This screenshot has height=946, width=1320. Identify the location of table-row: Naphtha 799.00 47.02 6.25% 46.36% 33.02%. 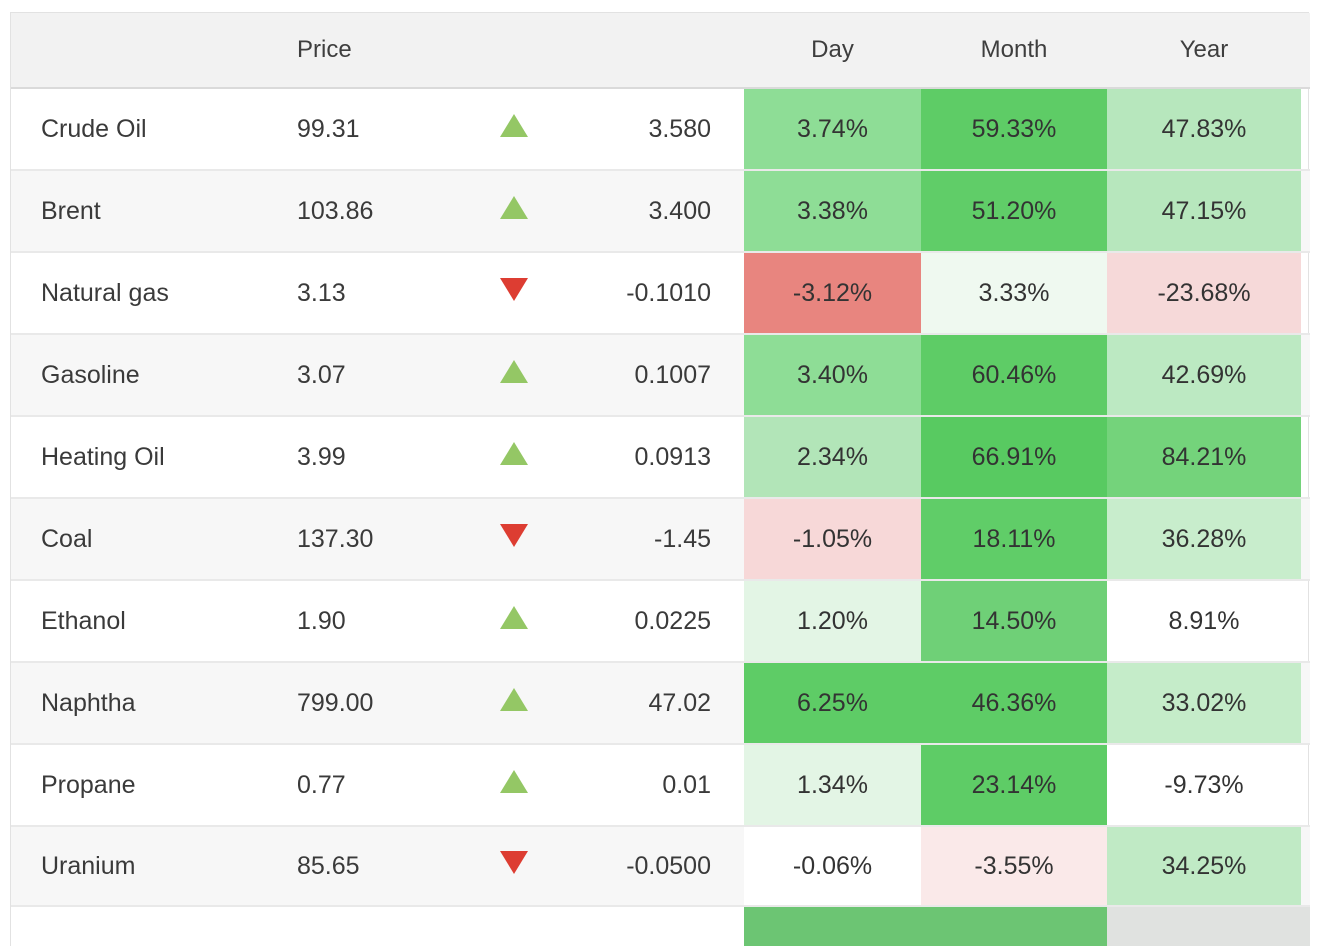
(660, 702).